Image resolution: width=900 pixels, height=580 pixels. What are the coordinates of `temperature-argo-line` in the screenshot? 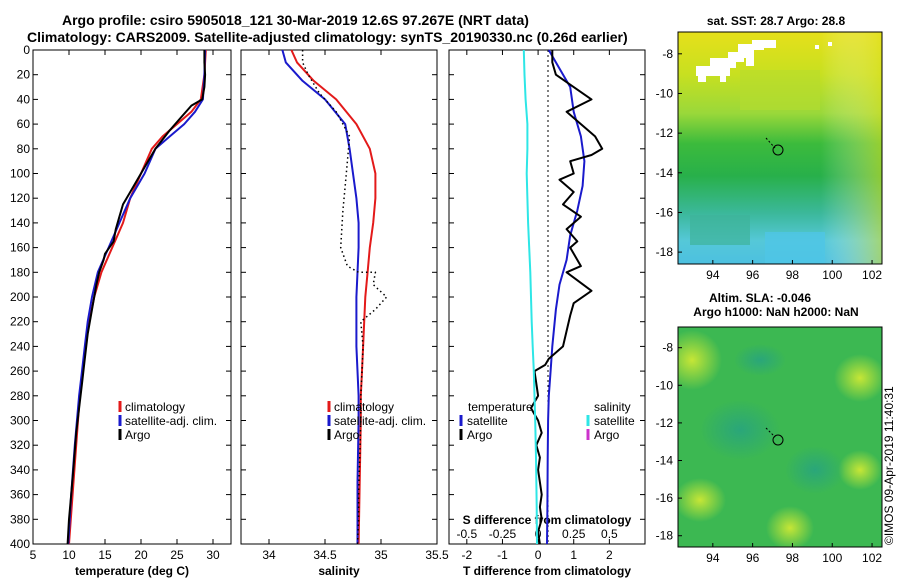 It's located at (136, 297).